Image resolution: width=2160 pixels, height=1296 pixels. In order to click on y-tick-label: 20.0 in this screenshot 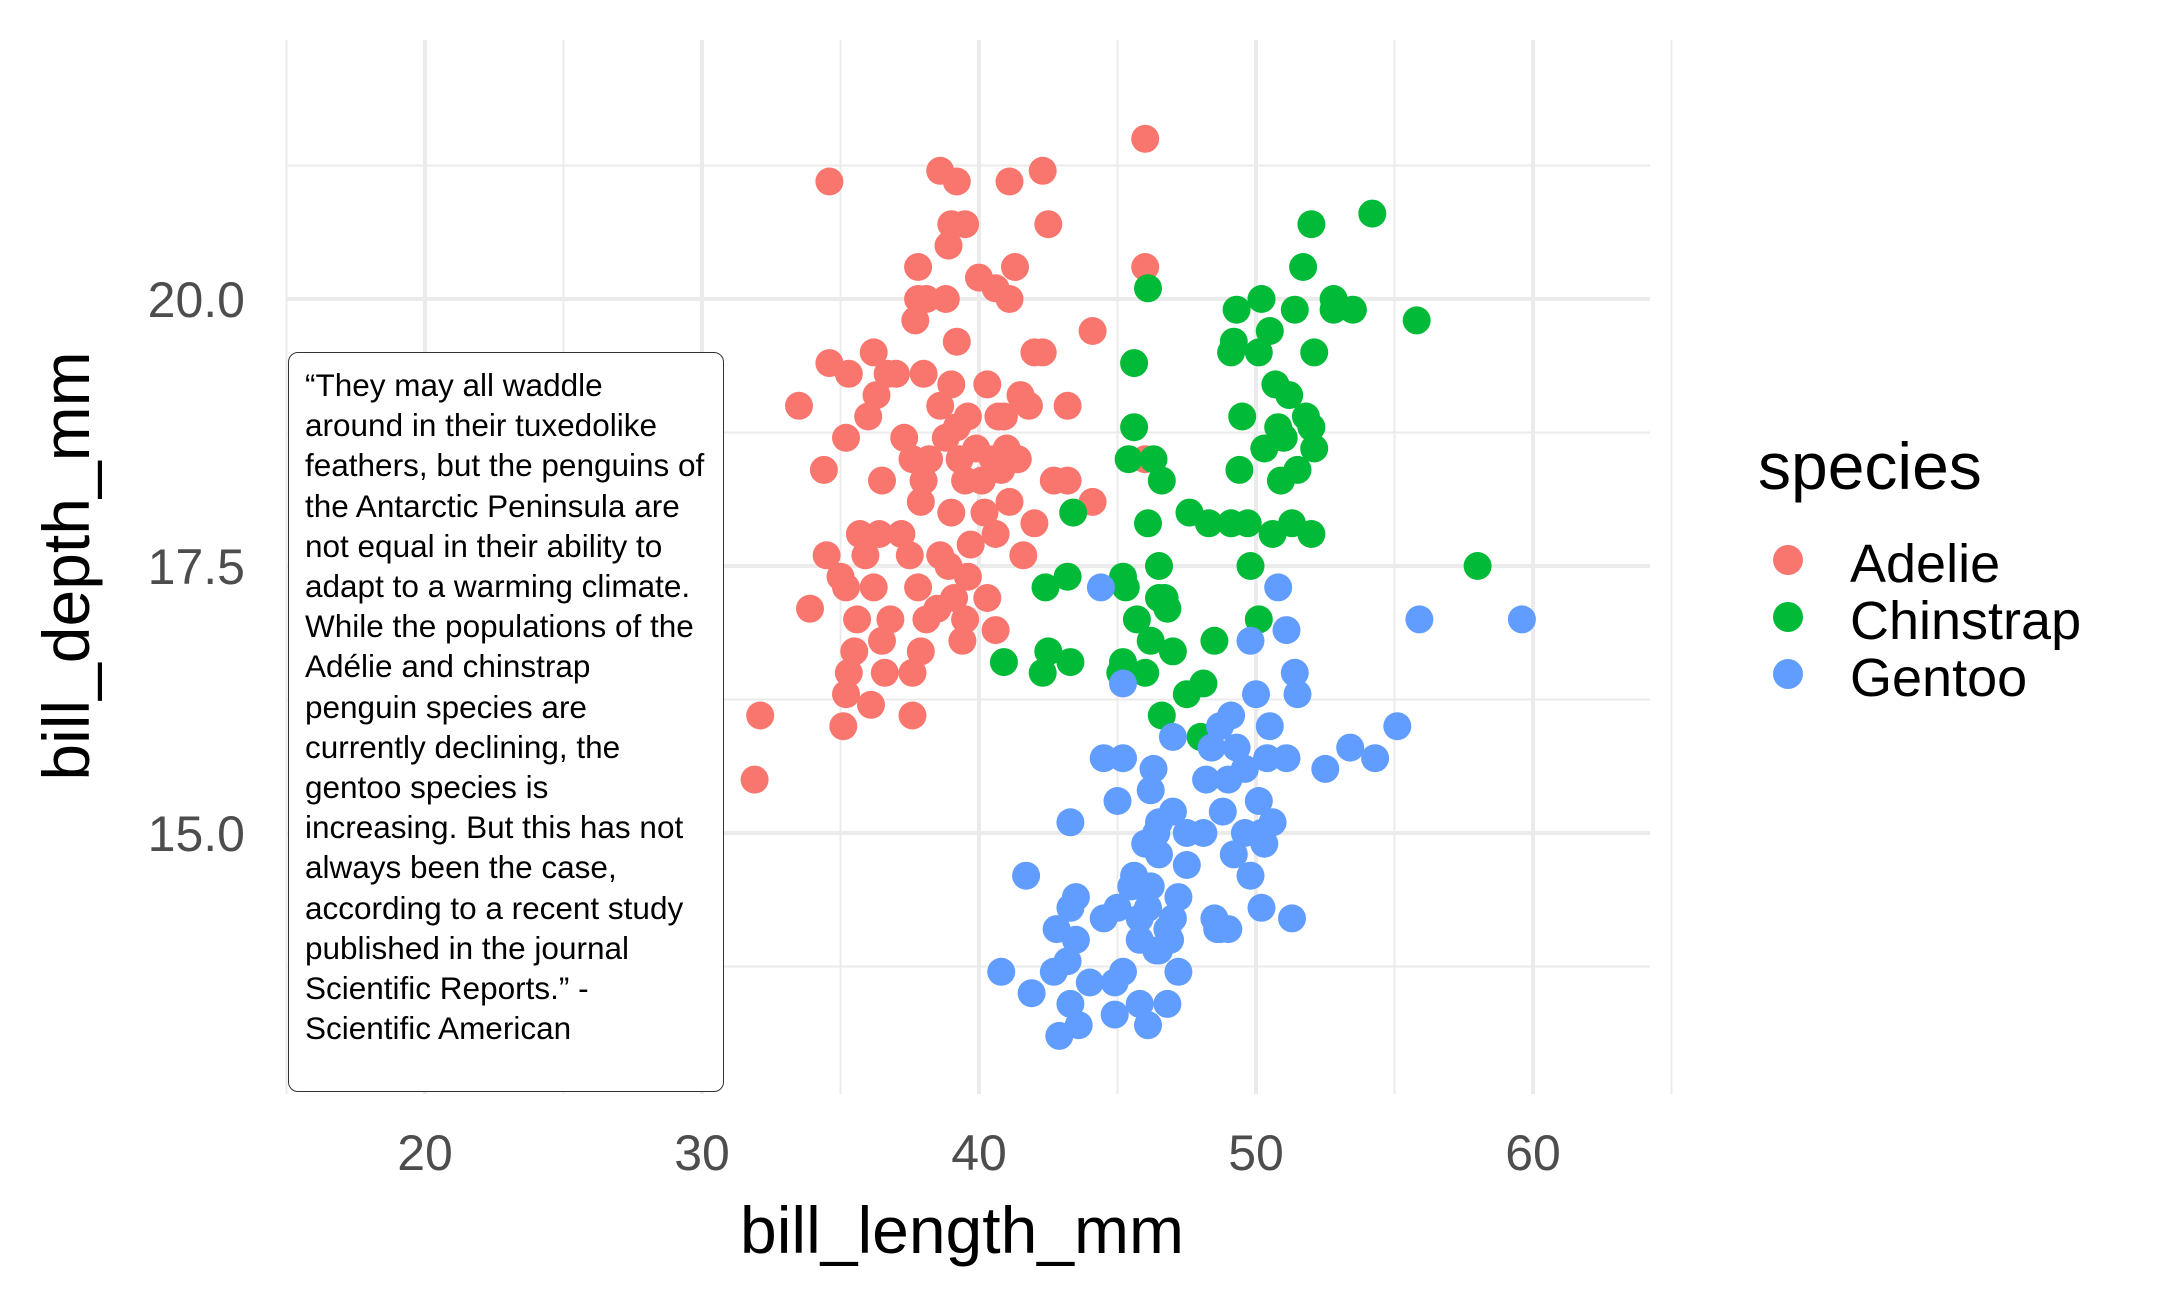, I will do `click(196, 300)`.